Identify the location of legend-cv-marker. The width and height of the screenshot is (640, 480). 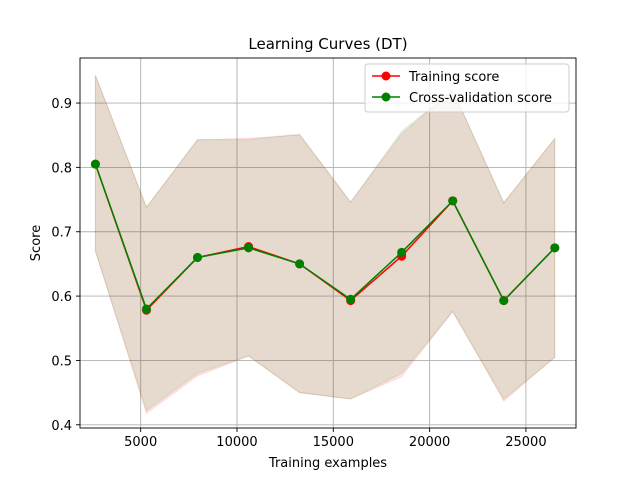
(386, 97).